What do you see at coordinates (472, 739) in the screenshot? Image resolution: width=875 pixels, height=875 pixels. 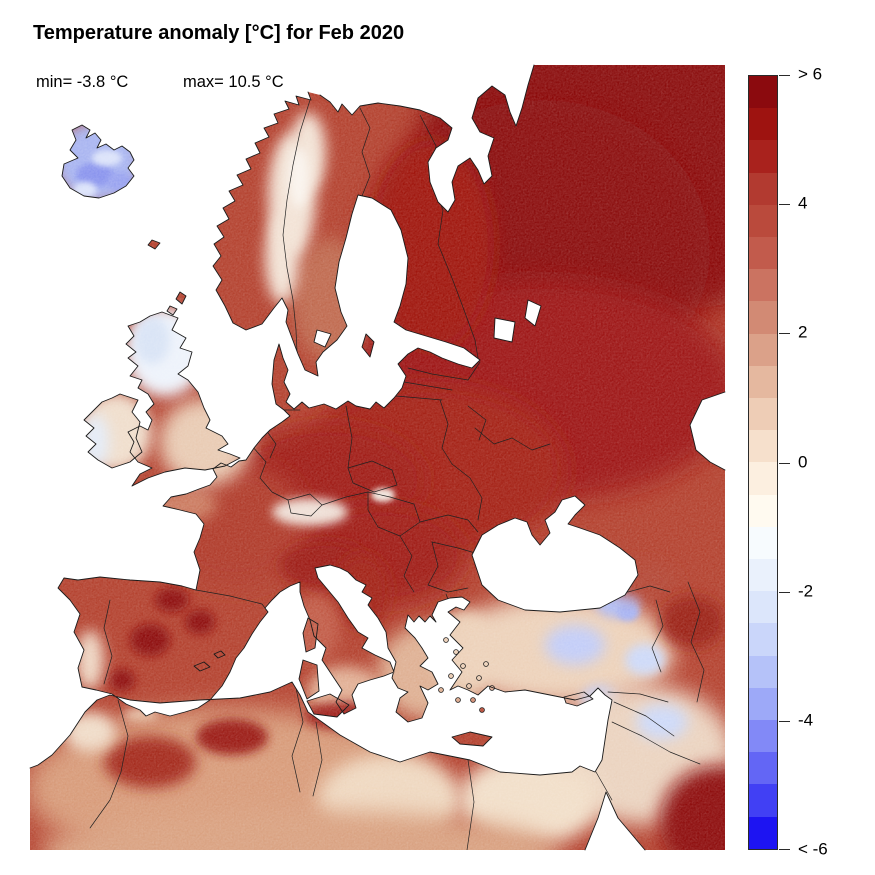 I see `coastline-crete` at bounding box center [472, 739].